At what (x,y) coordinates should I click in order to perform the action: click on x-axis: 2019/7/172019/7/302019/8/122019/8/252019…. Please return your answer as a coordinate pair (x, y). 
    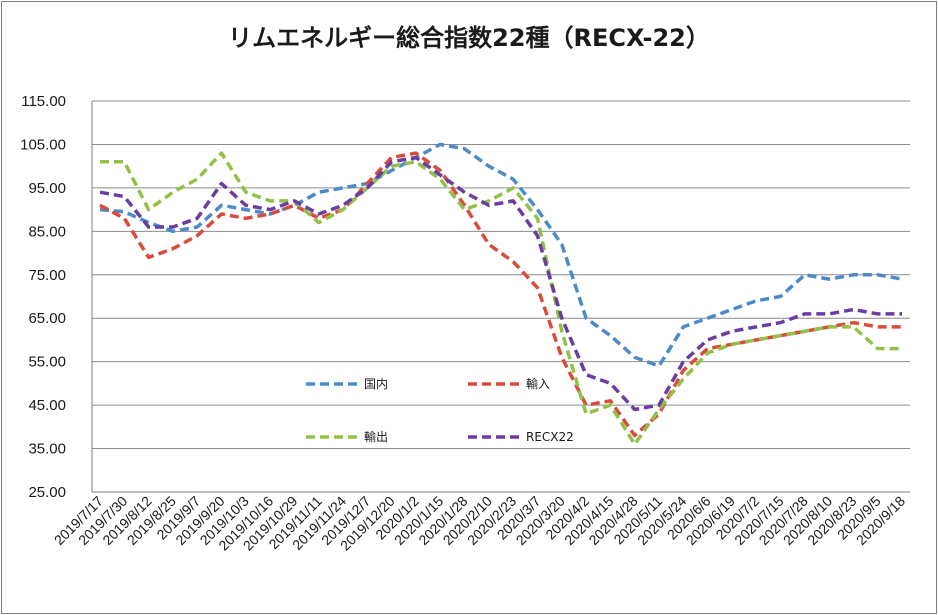
    Looking at the image, I should click on (480, 522).